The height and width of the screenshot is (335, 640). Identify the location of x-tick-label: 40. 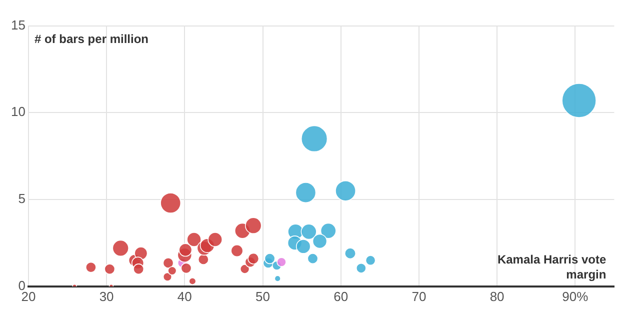
(184, 296).